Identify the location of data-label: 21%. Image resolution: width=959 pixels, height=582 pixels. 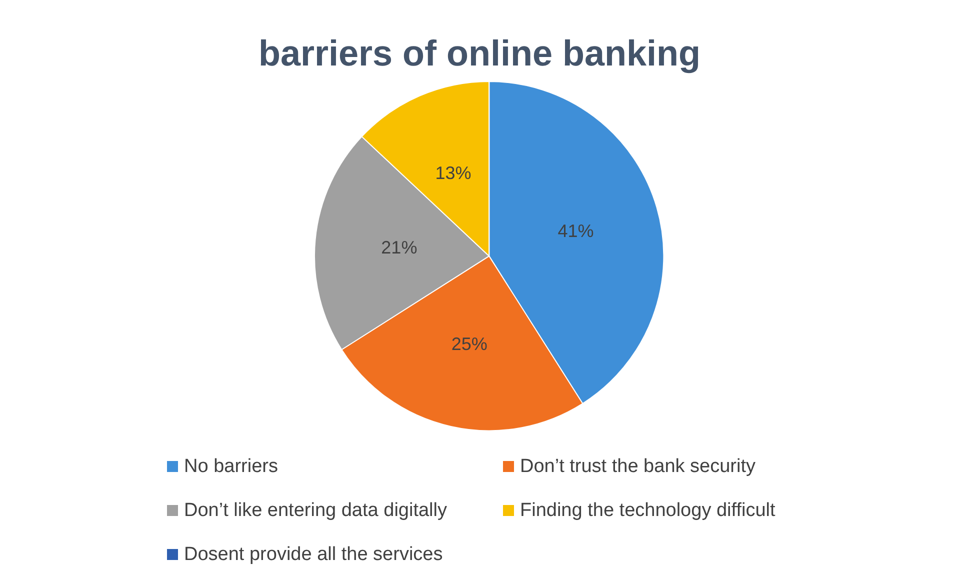
(399, 248).